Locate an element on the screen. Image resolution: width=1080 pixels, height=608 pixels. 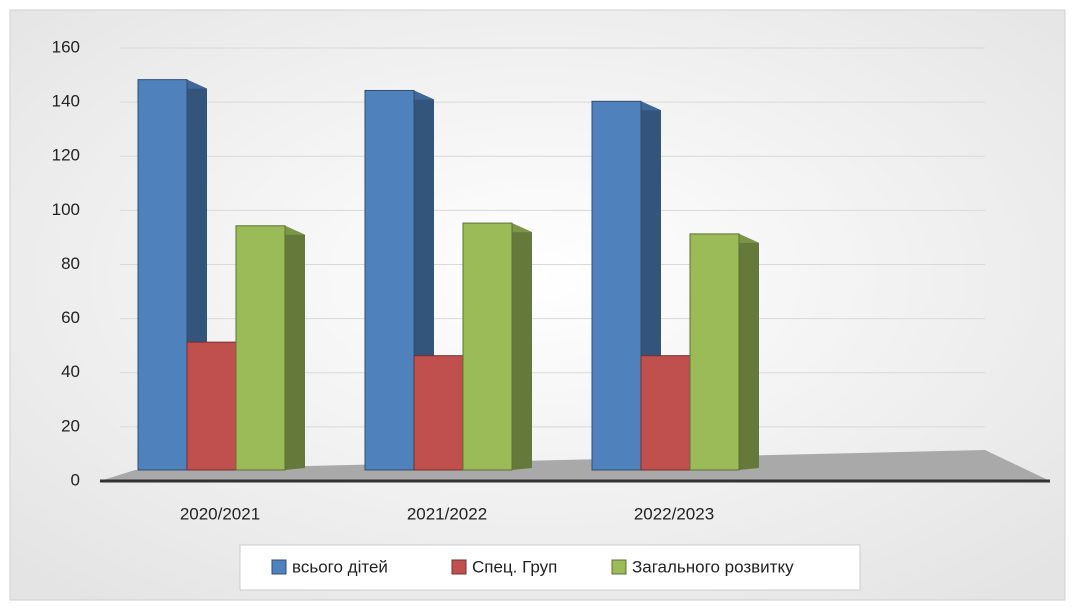
y-tick-label: 80 is located at coordinates (70, 263).